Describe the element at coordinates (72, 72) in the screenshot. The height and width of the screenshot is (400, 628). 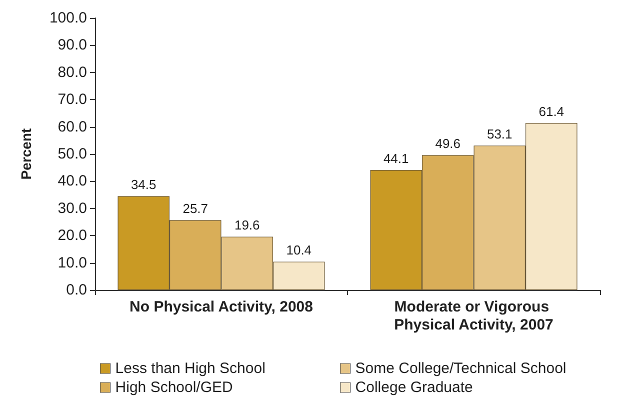
I see `y-tick-label: 80.0` at that location.